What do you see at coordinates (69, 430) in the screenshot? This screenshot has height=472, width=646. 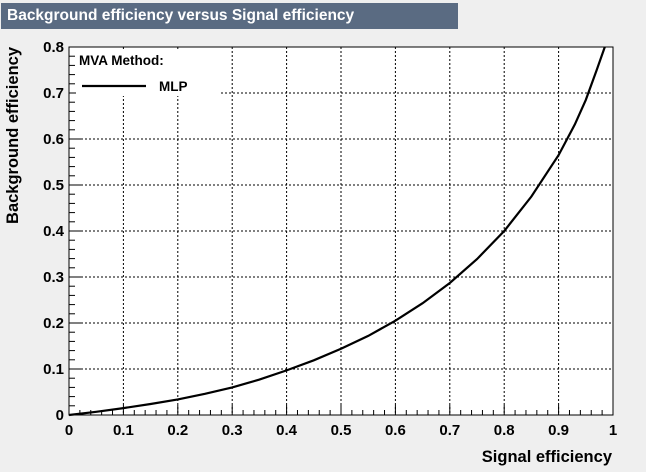 I see `x-tick-label: 0` at bounding box center [69, 430].